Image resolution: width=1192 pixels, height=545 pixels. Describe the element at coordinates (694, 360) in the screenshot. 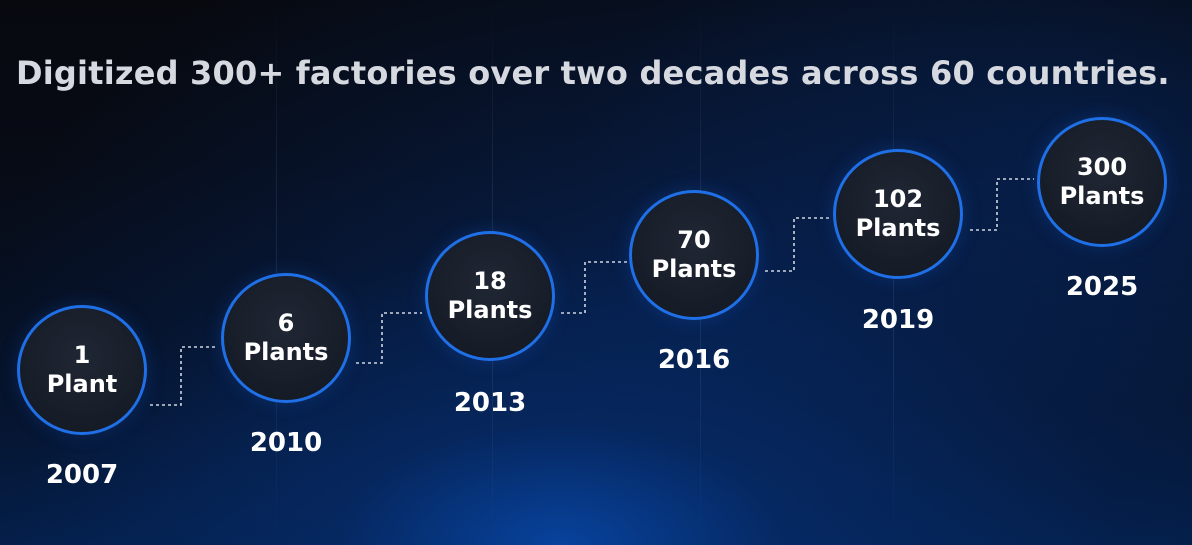

I see `milestone-year: 2016` at that location.